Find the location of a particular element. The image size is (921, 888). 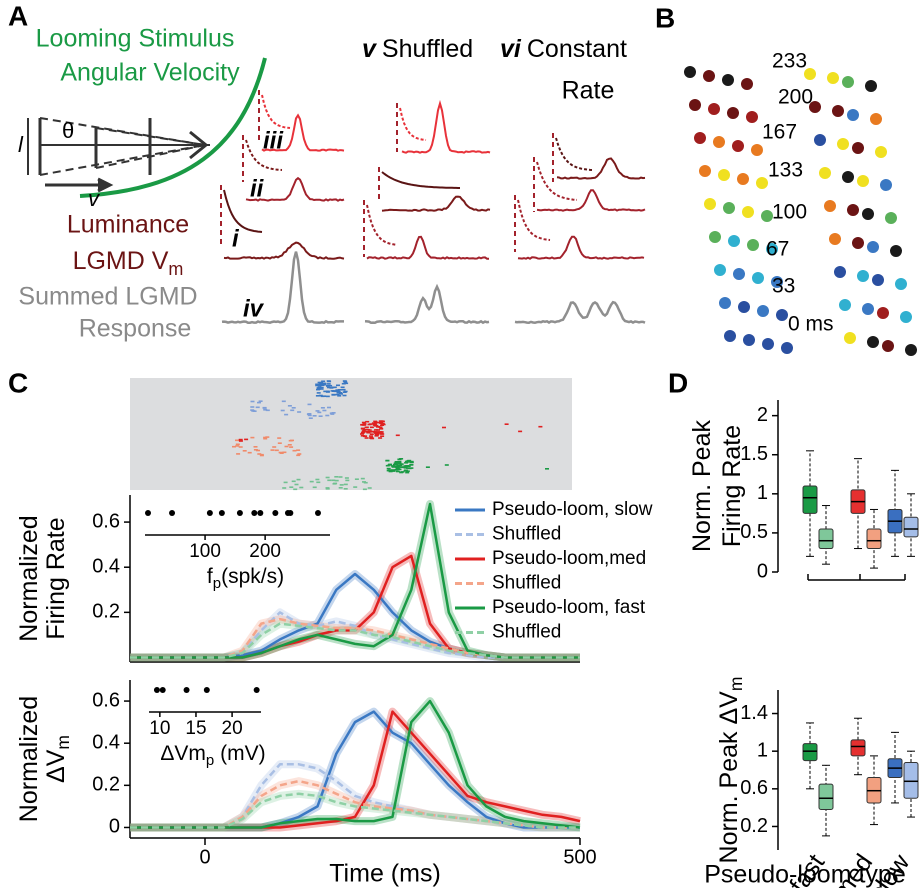

label-text: Firing Rate is located at coordinates (732, 486).